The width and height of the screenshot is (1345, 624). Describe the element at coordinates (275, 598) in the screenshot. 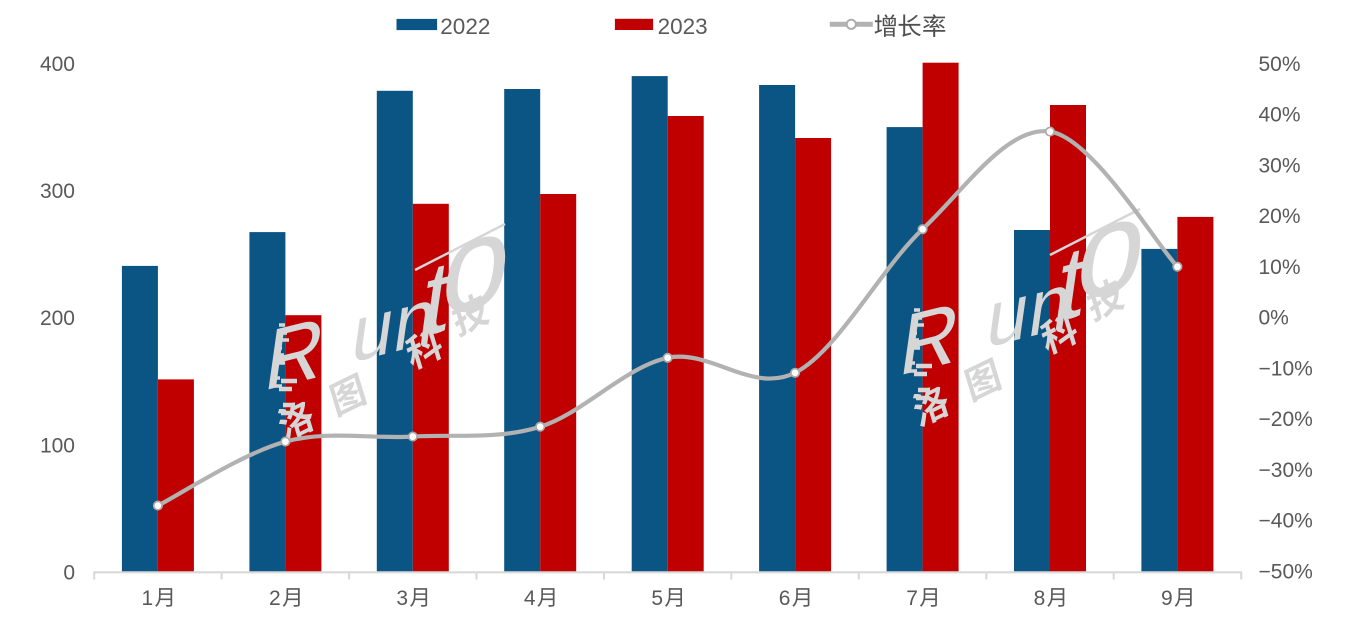

I see `svg-text: 2` at that location.